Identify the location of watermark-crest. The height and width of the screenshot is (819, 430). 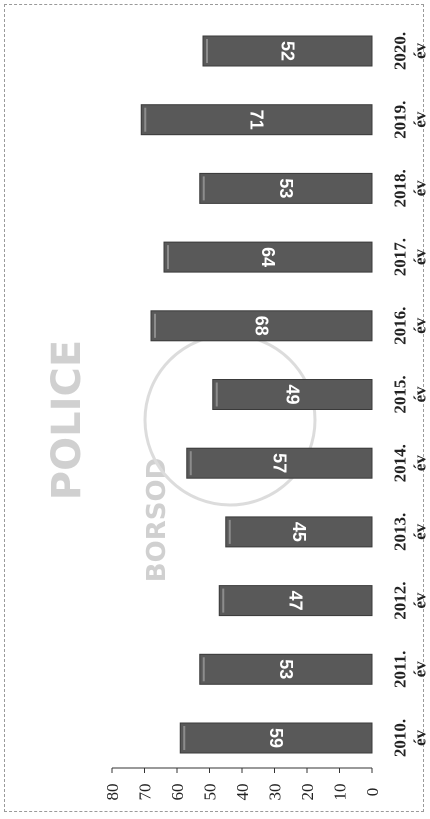
(230, 420).